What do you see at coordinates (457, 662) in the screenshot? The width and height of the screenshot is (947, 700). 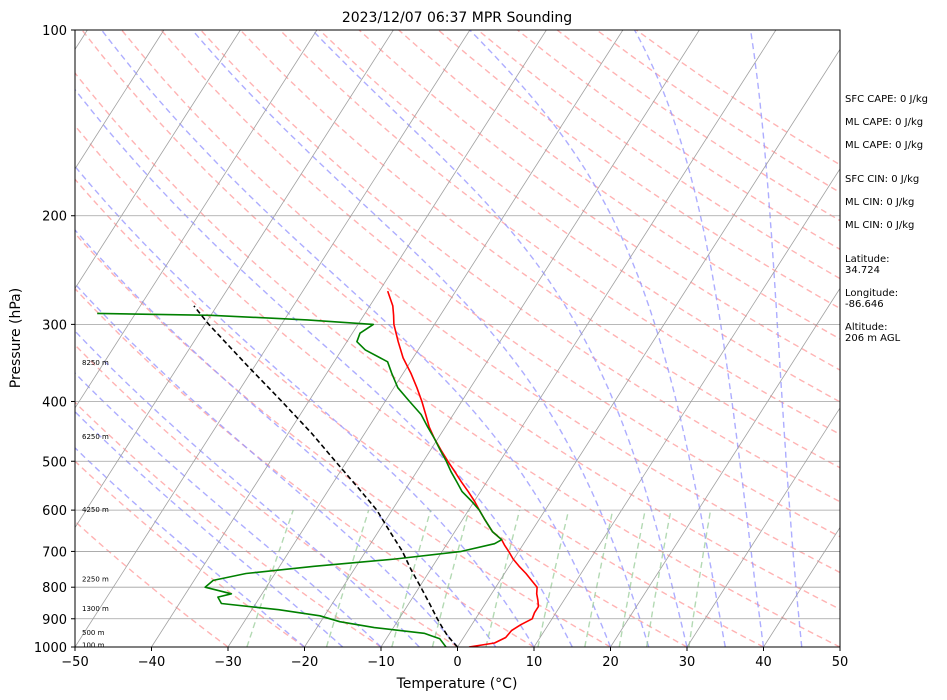 I see `x-tick-label: 0` at bounding box center [457, 662].